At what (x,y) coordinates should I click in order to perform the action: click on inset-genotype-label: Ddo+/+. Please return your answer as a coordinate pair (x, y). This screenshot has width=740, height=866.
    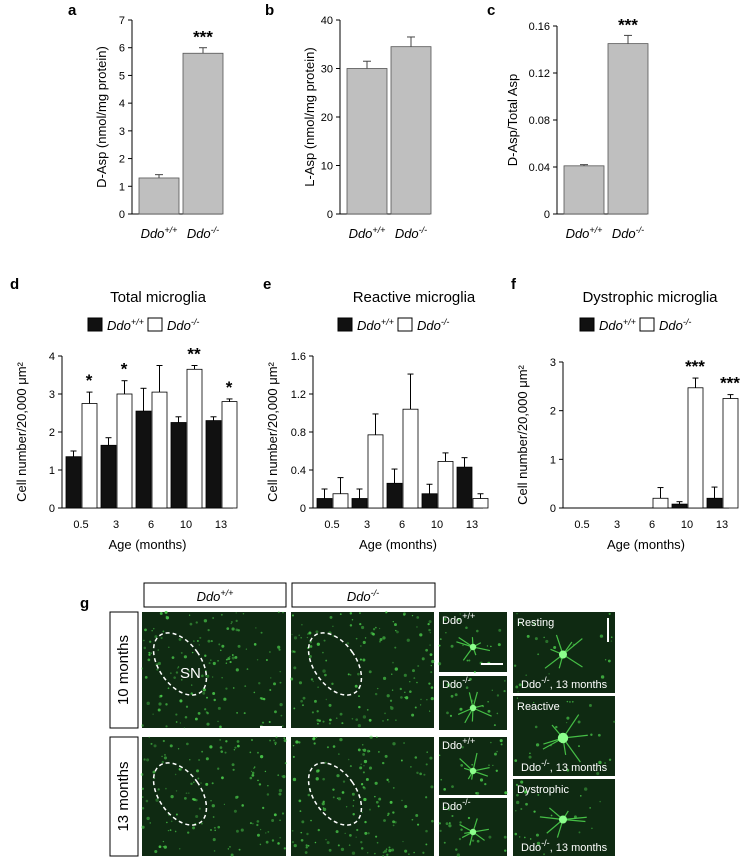
    Looking at the image, I should click on (458, 619).